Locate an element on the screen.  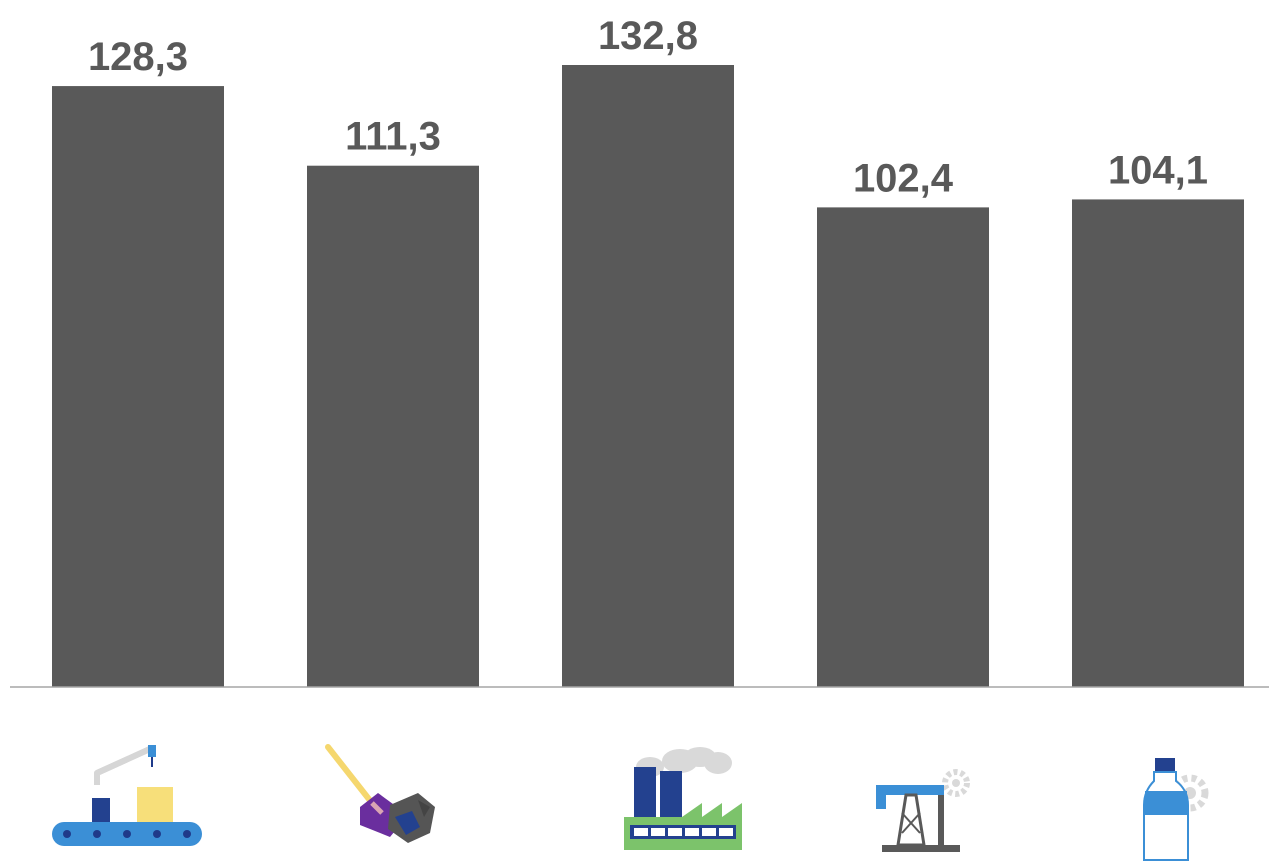
water-bottle-icon is located at coordinates (1176, 809).